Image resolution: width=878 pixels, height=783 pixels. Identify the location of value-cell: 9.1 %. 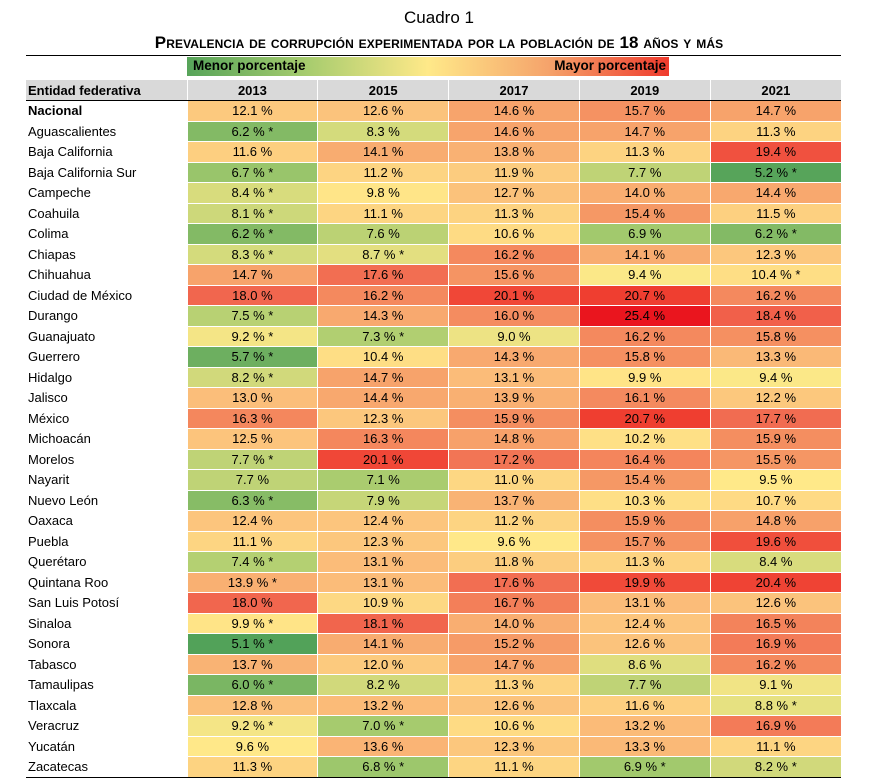
(775, 684).